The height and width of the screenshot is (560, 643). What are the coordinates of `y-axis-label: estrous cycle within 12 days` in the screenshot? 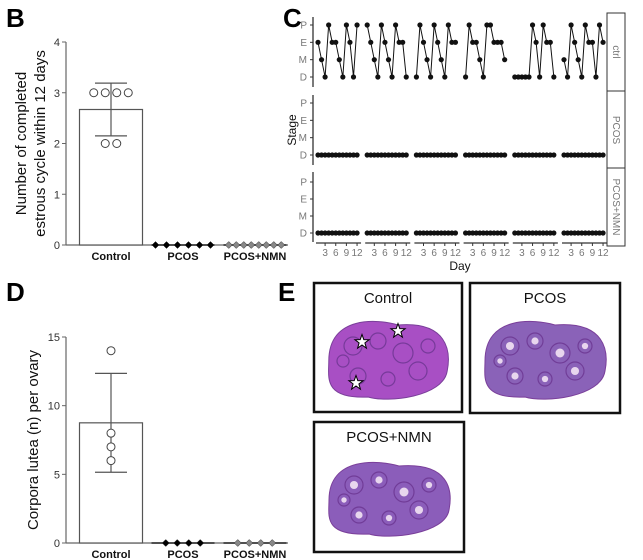 It's located at (40, 143).